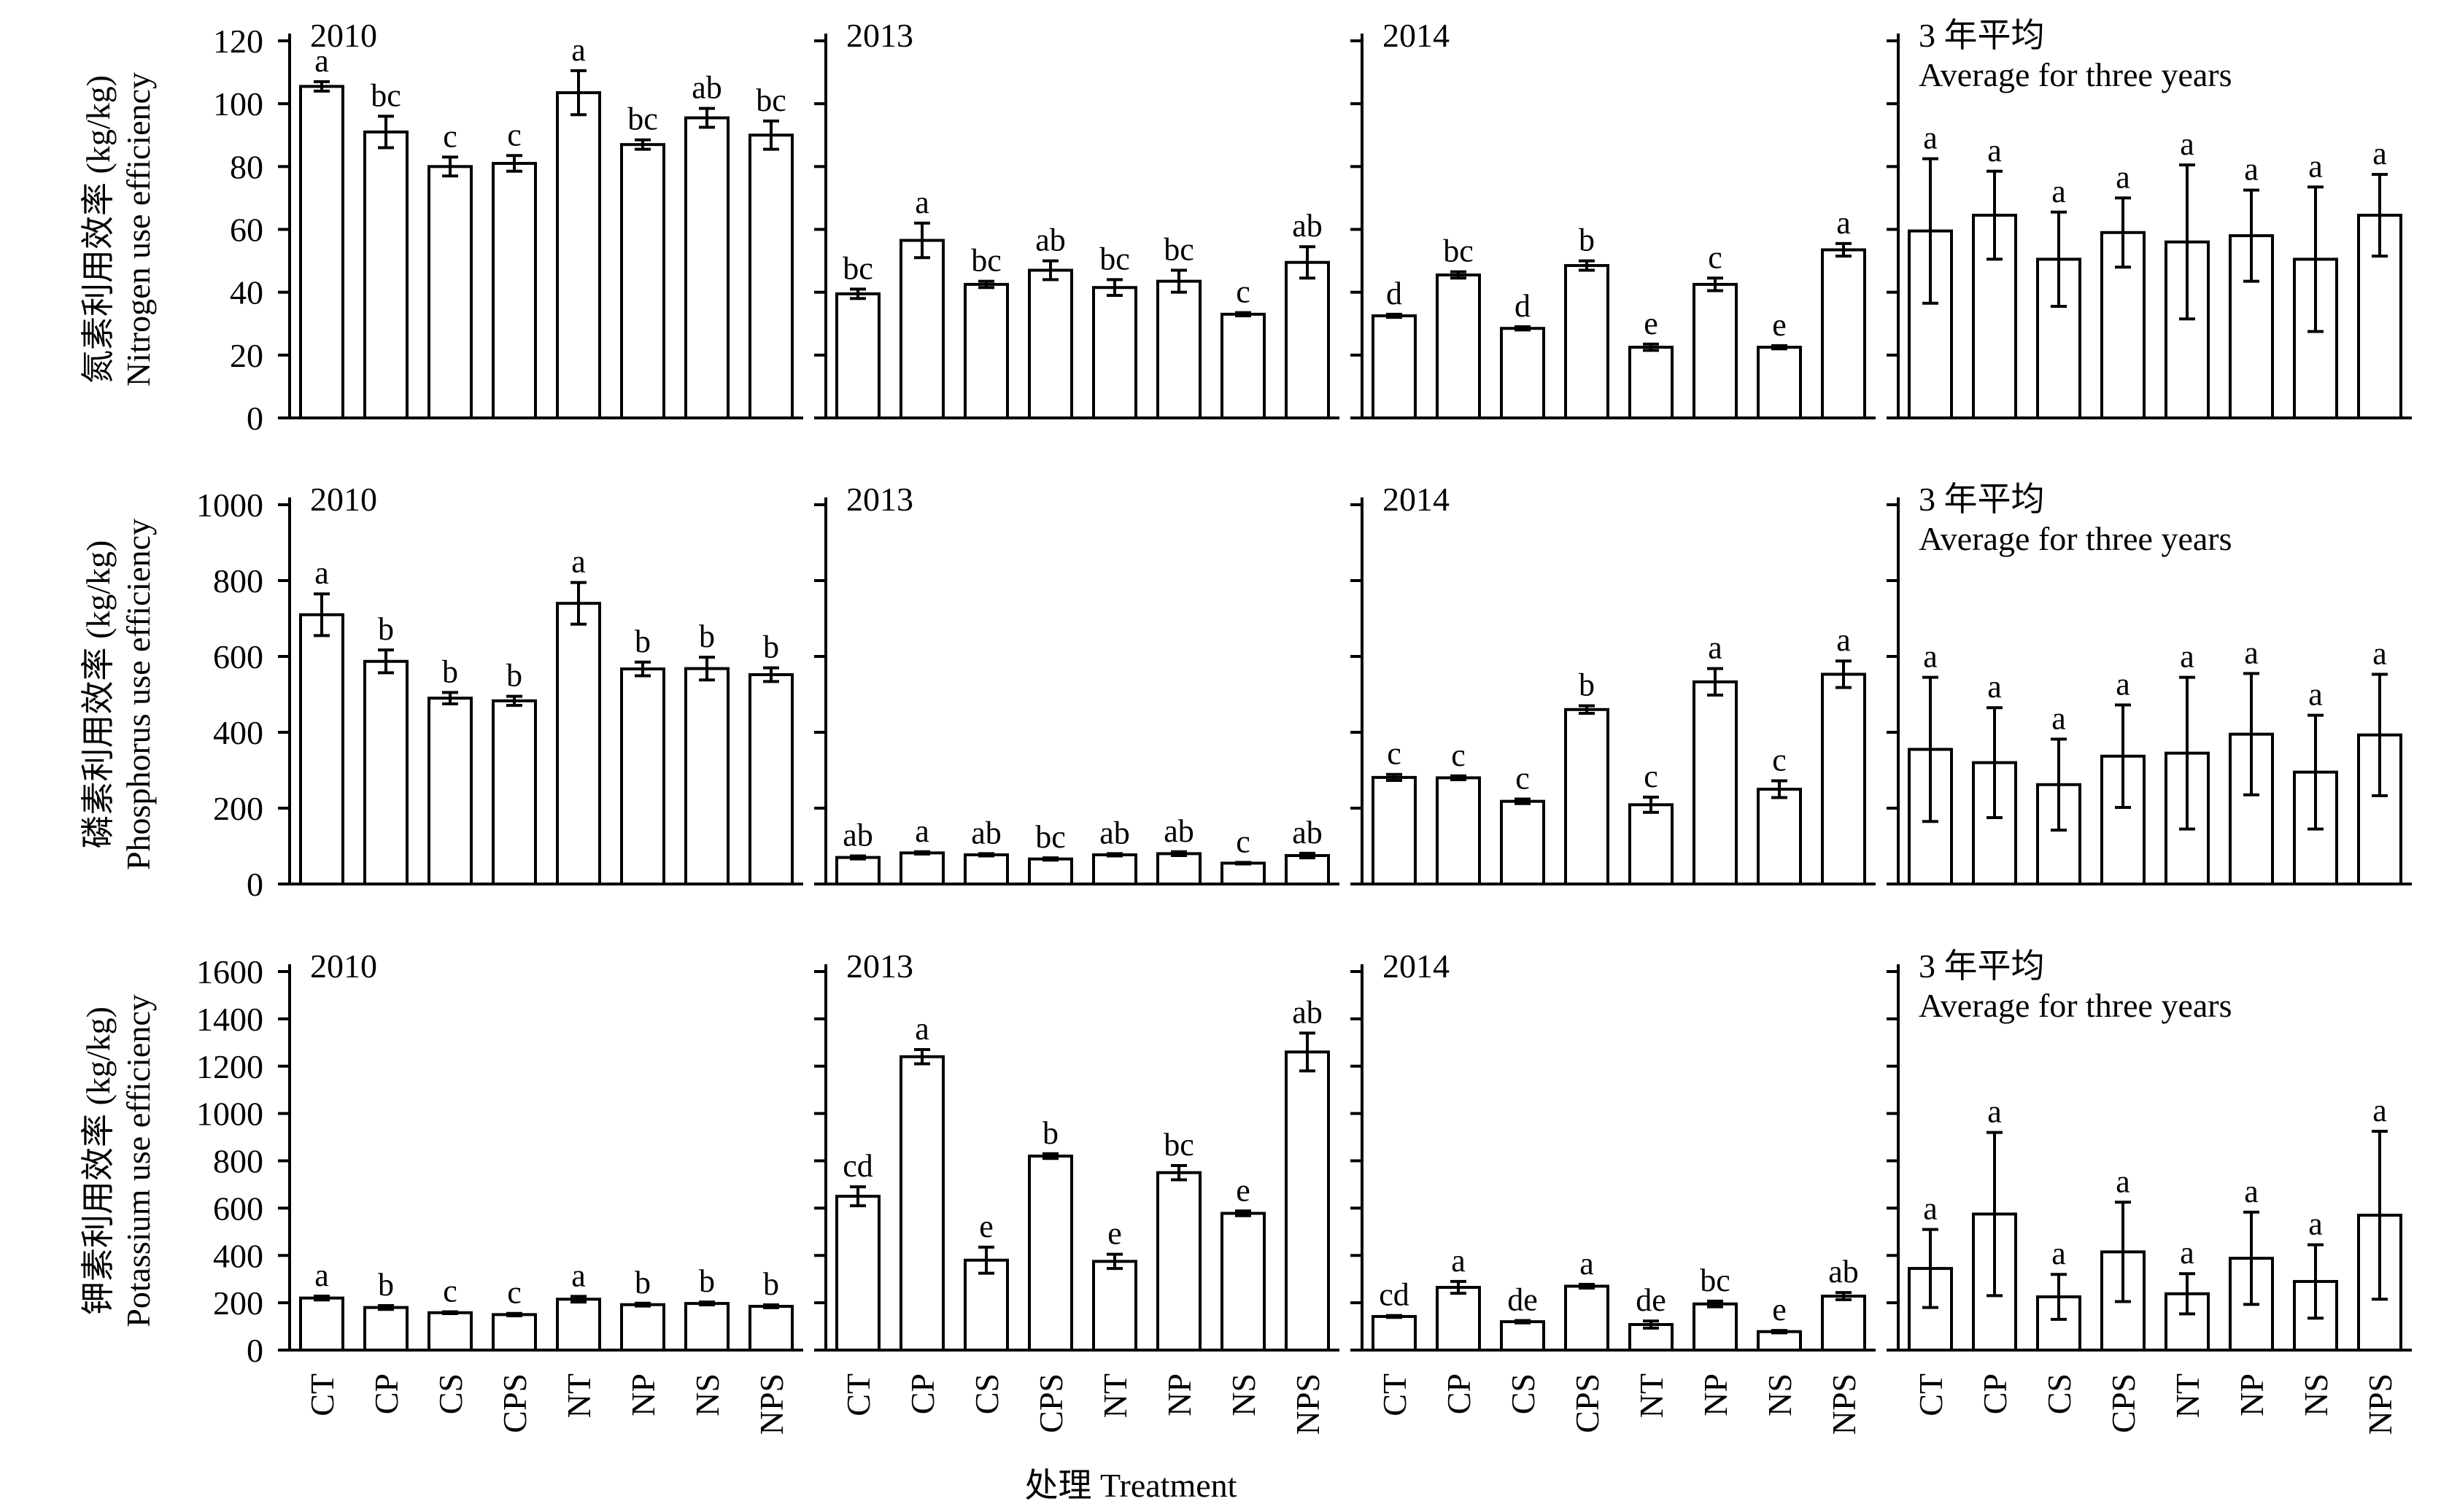 The image size is (2441, 1512). What do you see at coordinates (2075, 1006) in the screenshot?
I see `panel-subtitle: Average for three years` at bounding box center [2075, 1006].